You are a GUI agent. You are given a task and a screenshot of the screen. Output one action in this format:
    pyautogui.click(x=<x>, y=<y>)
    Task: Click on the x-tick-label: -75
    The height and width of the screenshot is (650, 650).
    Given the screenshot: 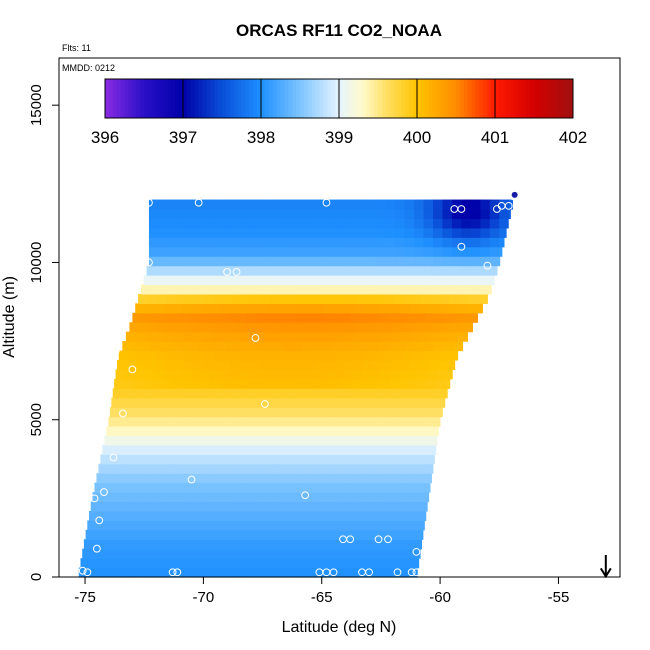 What is the action you would take?
    pyautogui.click(x=85, y=597)
    